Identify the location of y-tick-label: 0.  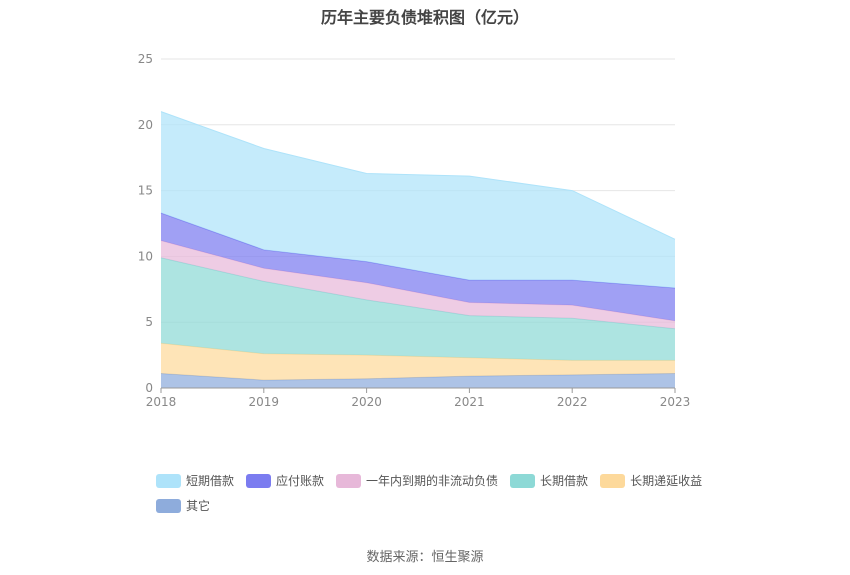
(149, 388).